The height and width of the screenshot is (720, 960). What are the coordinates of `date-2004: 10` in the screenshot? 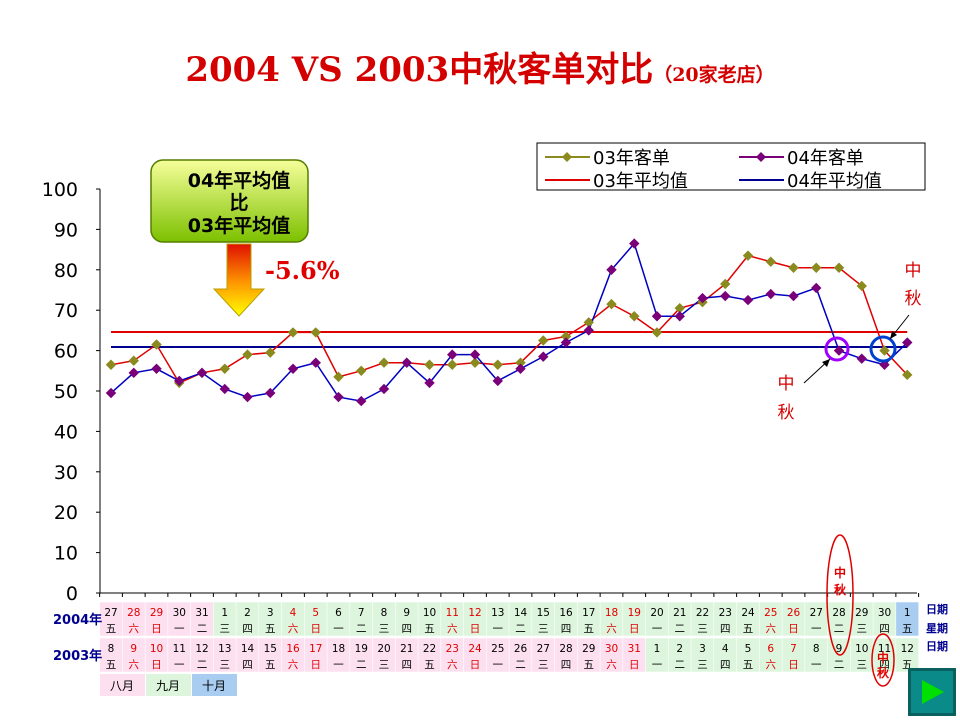 It's located at (429, 613).